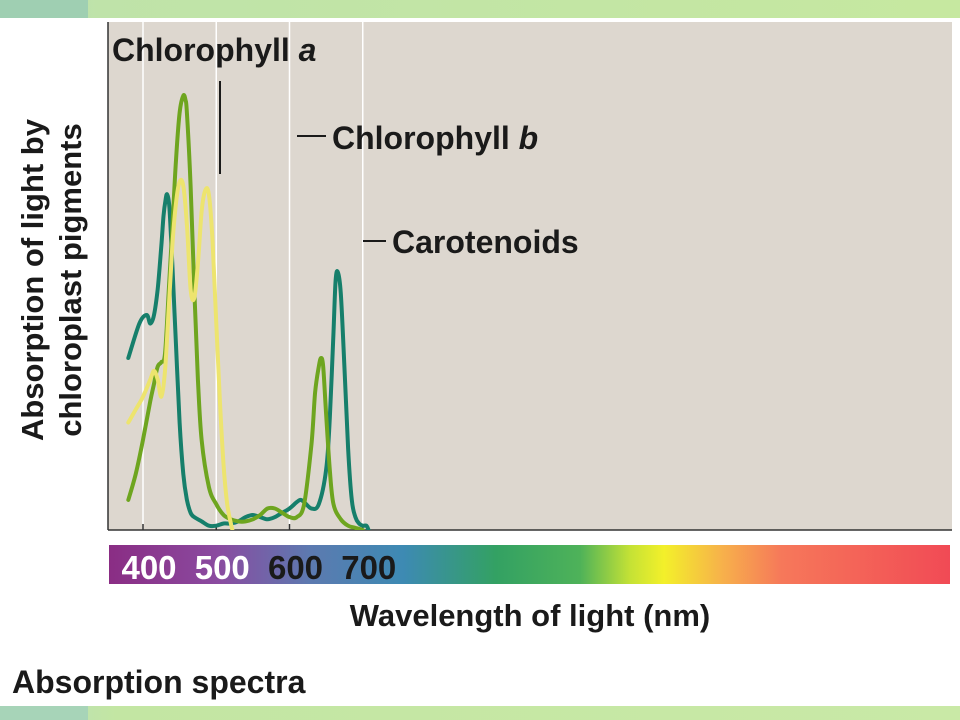  I want to click on x-tick-label-600: 600, so click(295, 567).